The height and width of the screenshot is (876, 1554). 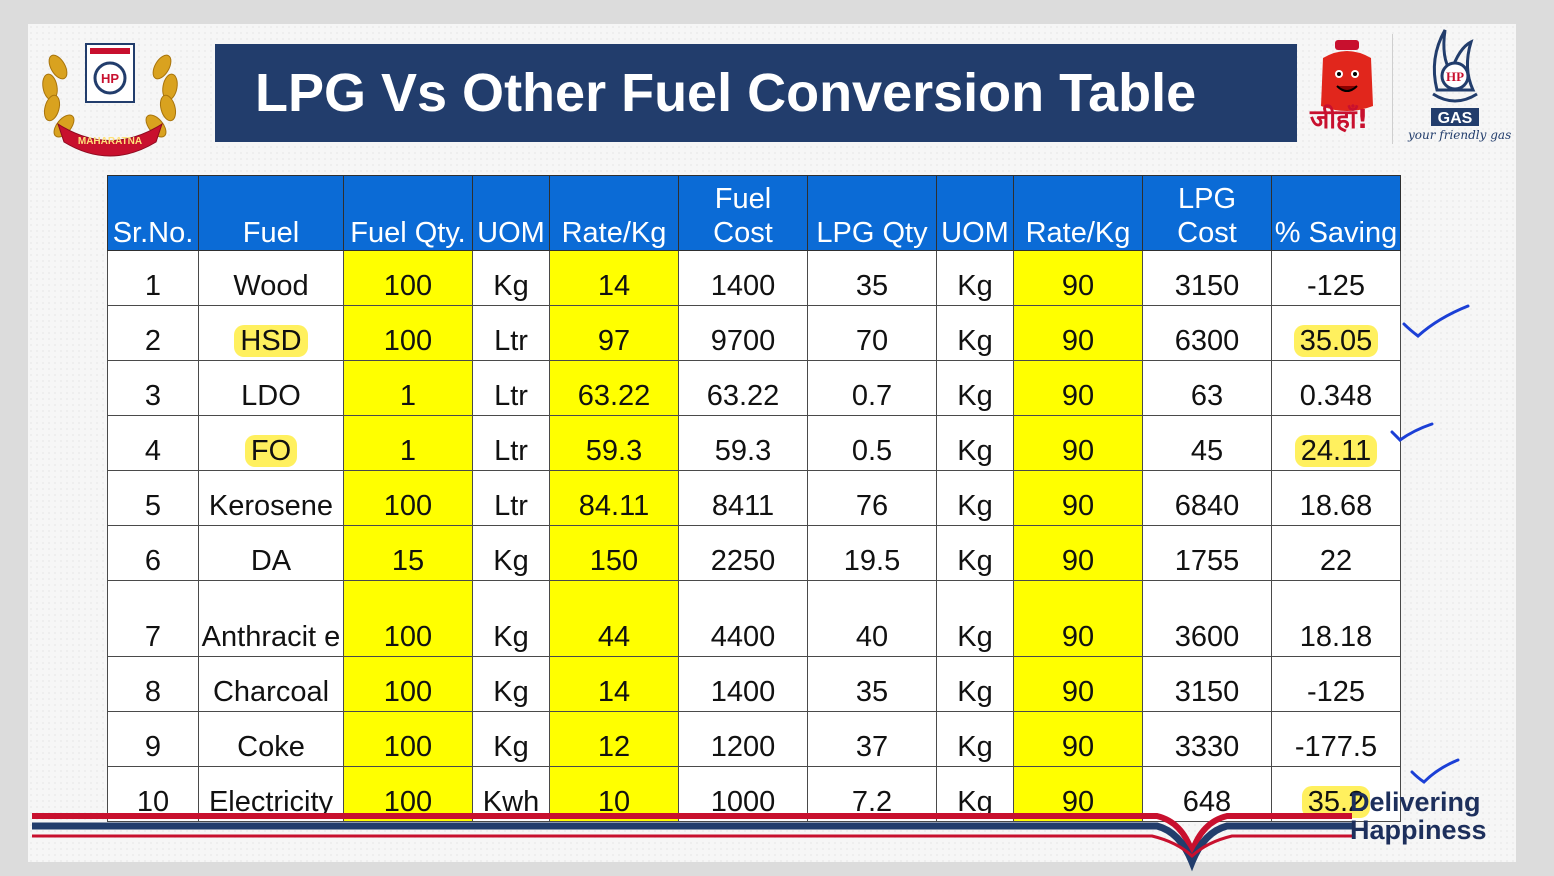 I want to click on header-uom: UOM, so click(x=511, y=213).